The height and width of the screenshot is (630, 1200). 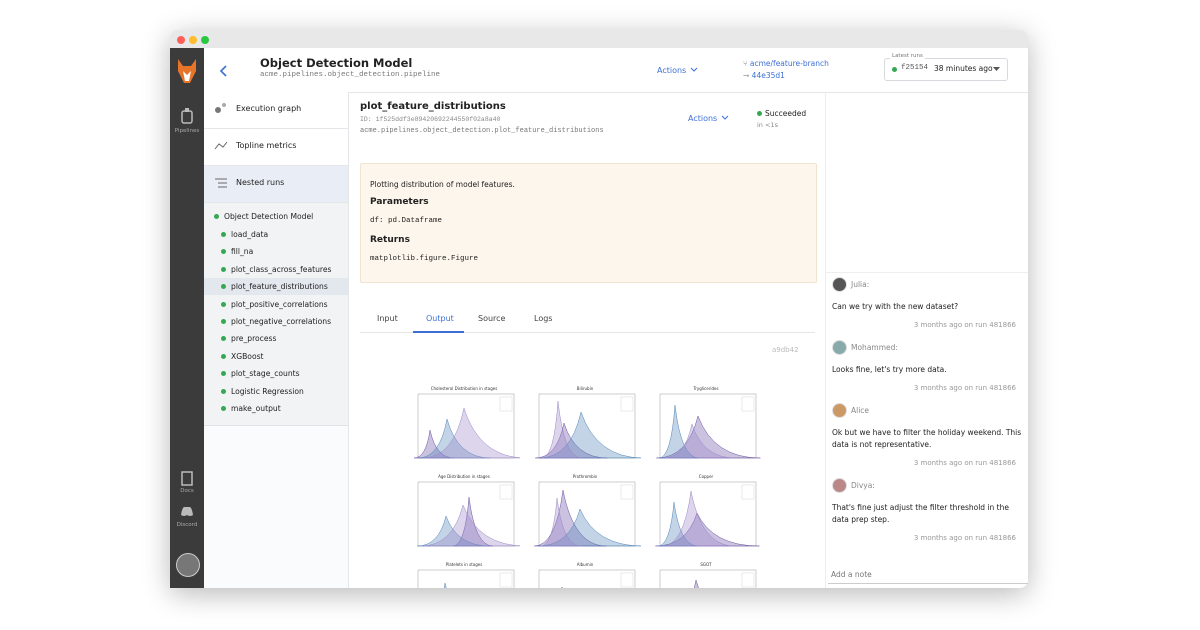 I want to click on subplot: Bilirubin, so click(x=588, y=422).